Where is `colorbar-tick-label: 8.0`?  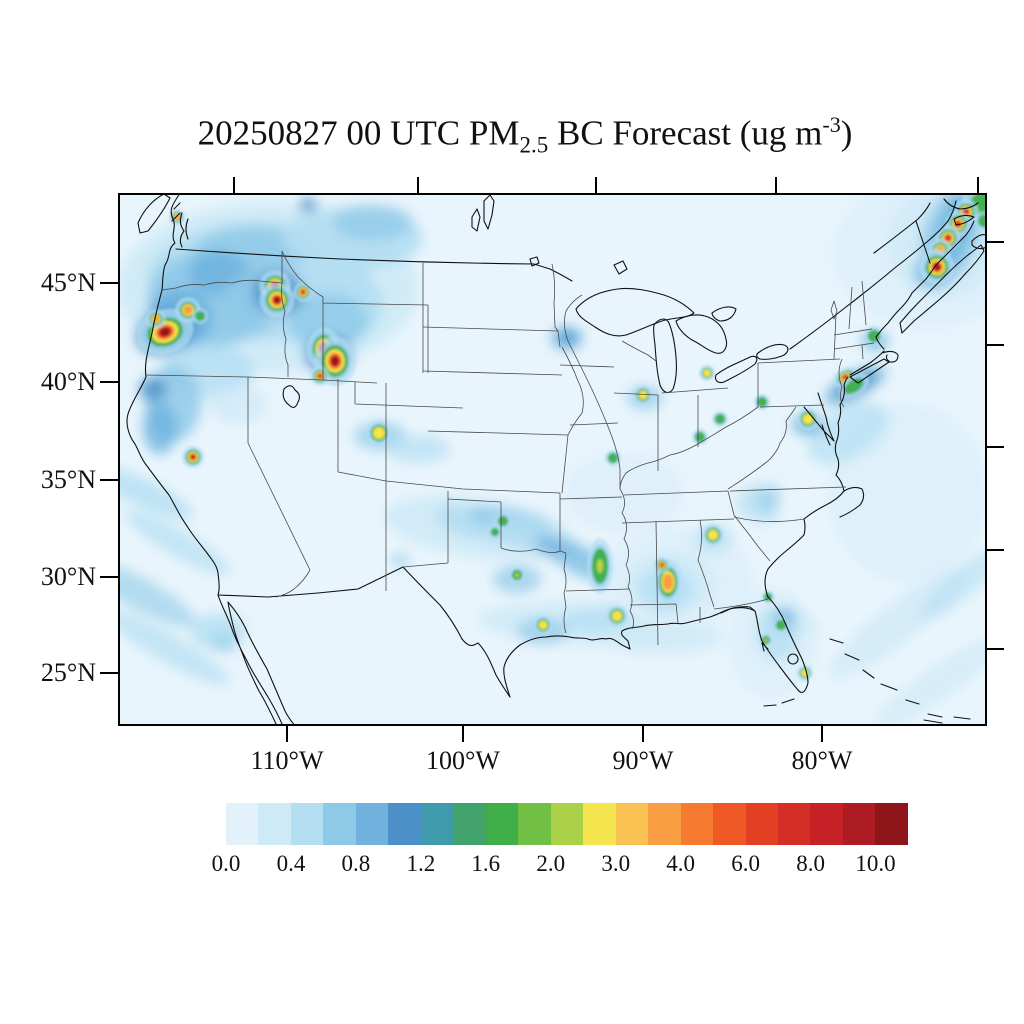 colorbar-tick-label: 8.0 is located at coordinates (810, 863).